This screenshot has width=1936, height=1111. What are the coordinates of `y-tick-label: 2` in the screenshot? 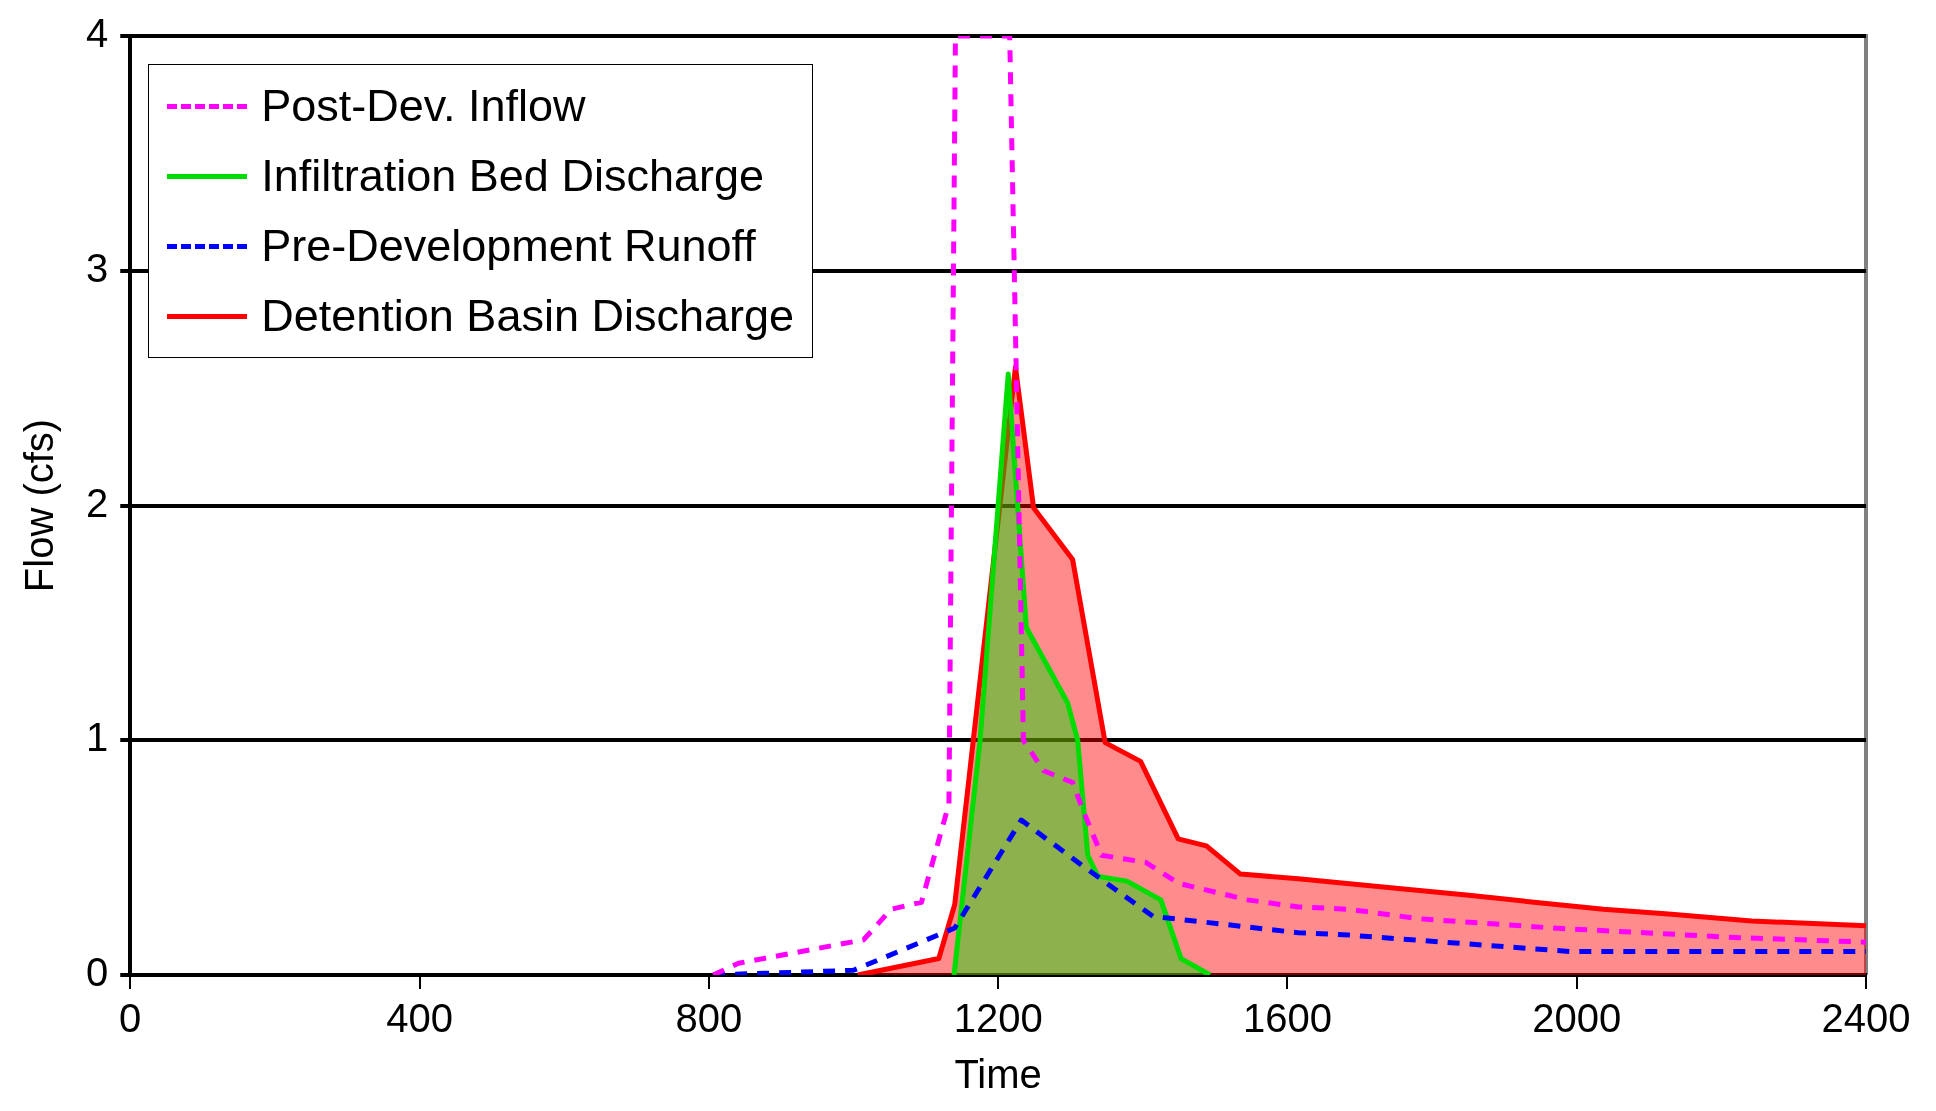 It's located at (97, 502).